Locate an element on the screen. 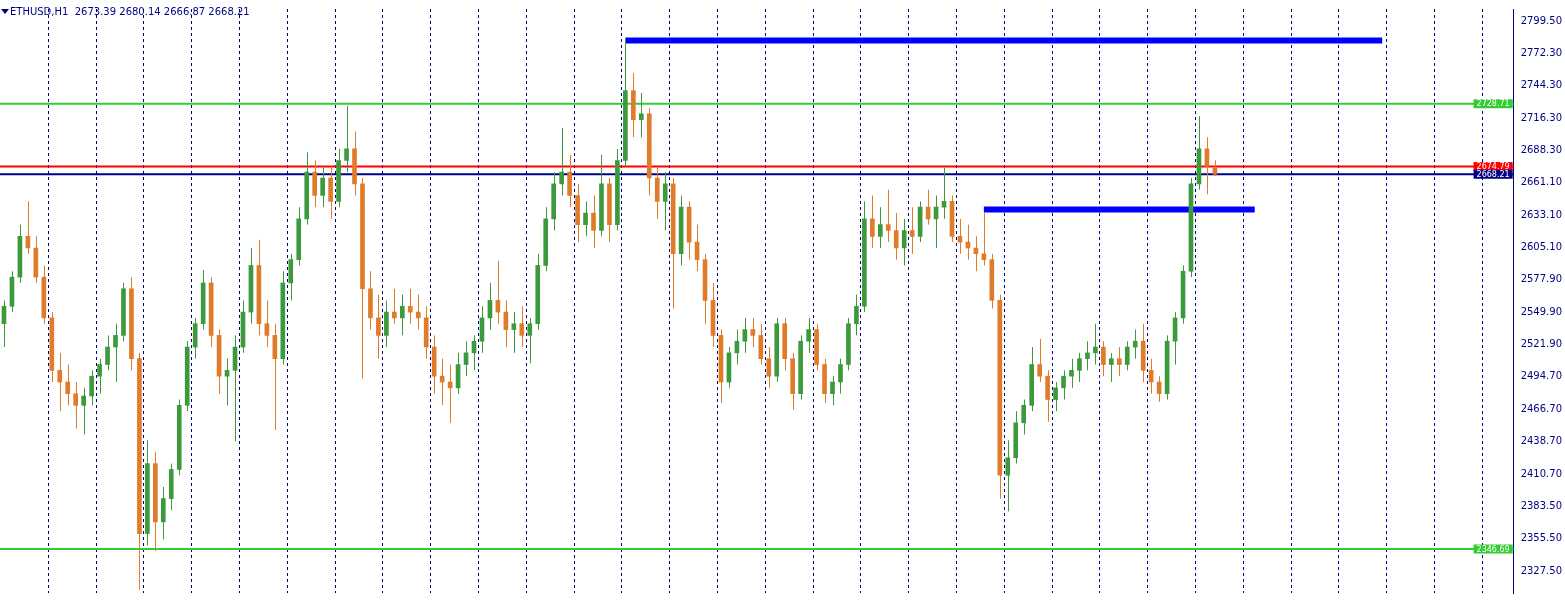 The height and width of the screenshot is (607, 1565). y-tick-label: 2549.90 is located at coordinates (1541, 311).